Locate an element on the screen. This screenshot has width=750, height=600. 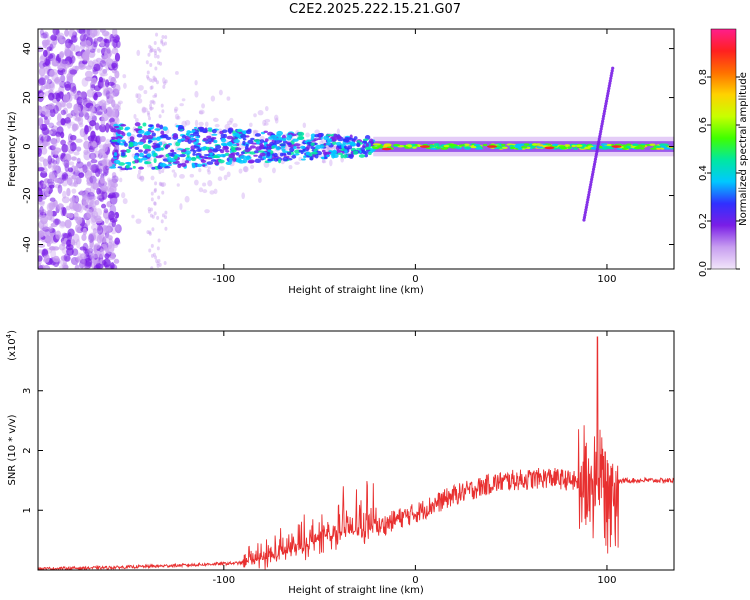
spectrogram-y-tick-label: 0 is located at coordinates (27, 146).